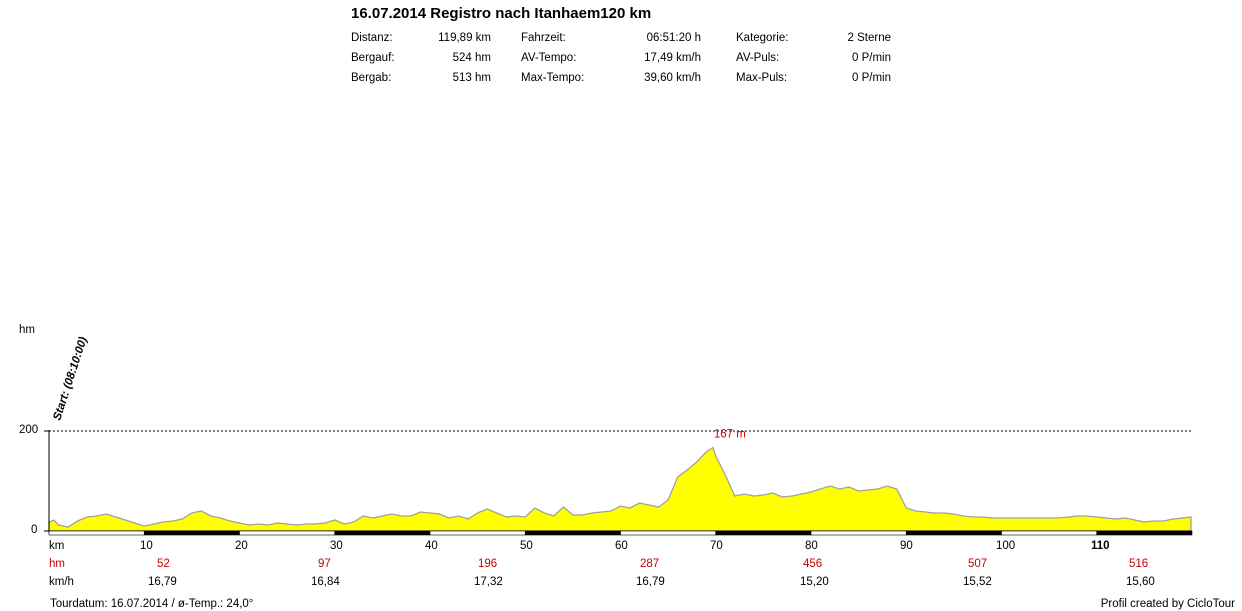 The width and height of the screenshot is (1242, 611). What do you see at coordinates (730, 435) in the screenshot?
I see `peak-annotation: 167 m` at bounding box center [730, 435].